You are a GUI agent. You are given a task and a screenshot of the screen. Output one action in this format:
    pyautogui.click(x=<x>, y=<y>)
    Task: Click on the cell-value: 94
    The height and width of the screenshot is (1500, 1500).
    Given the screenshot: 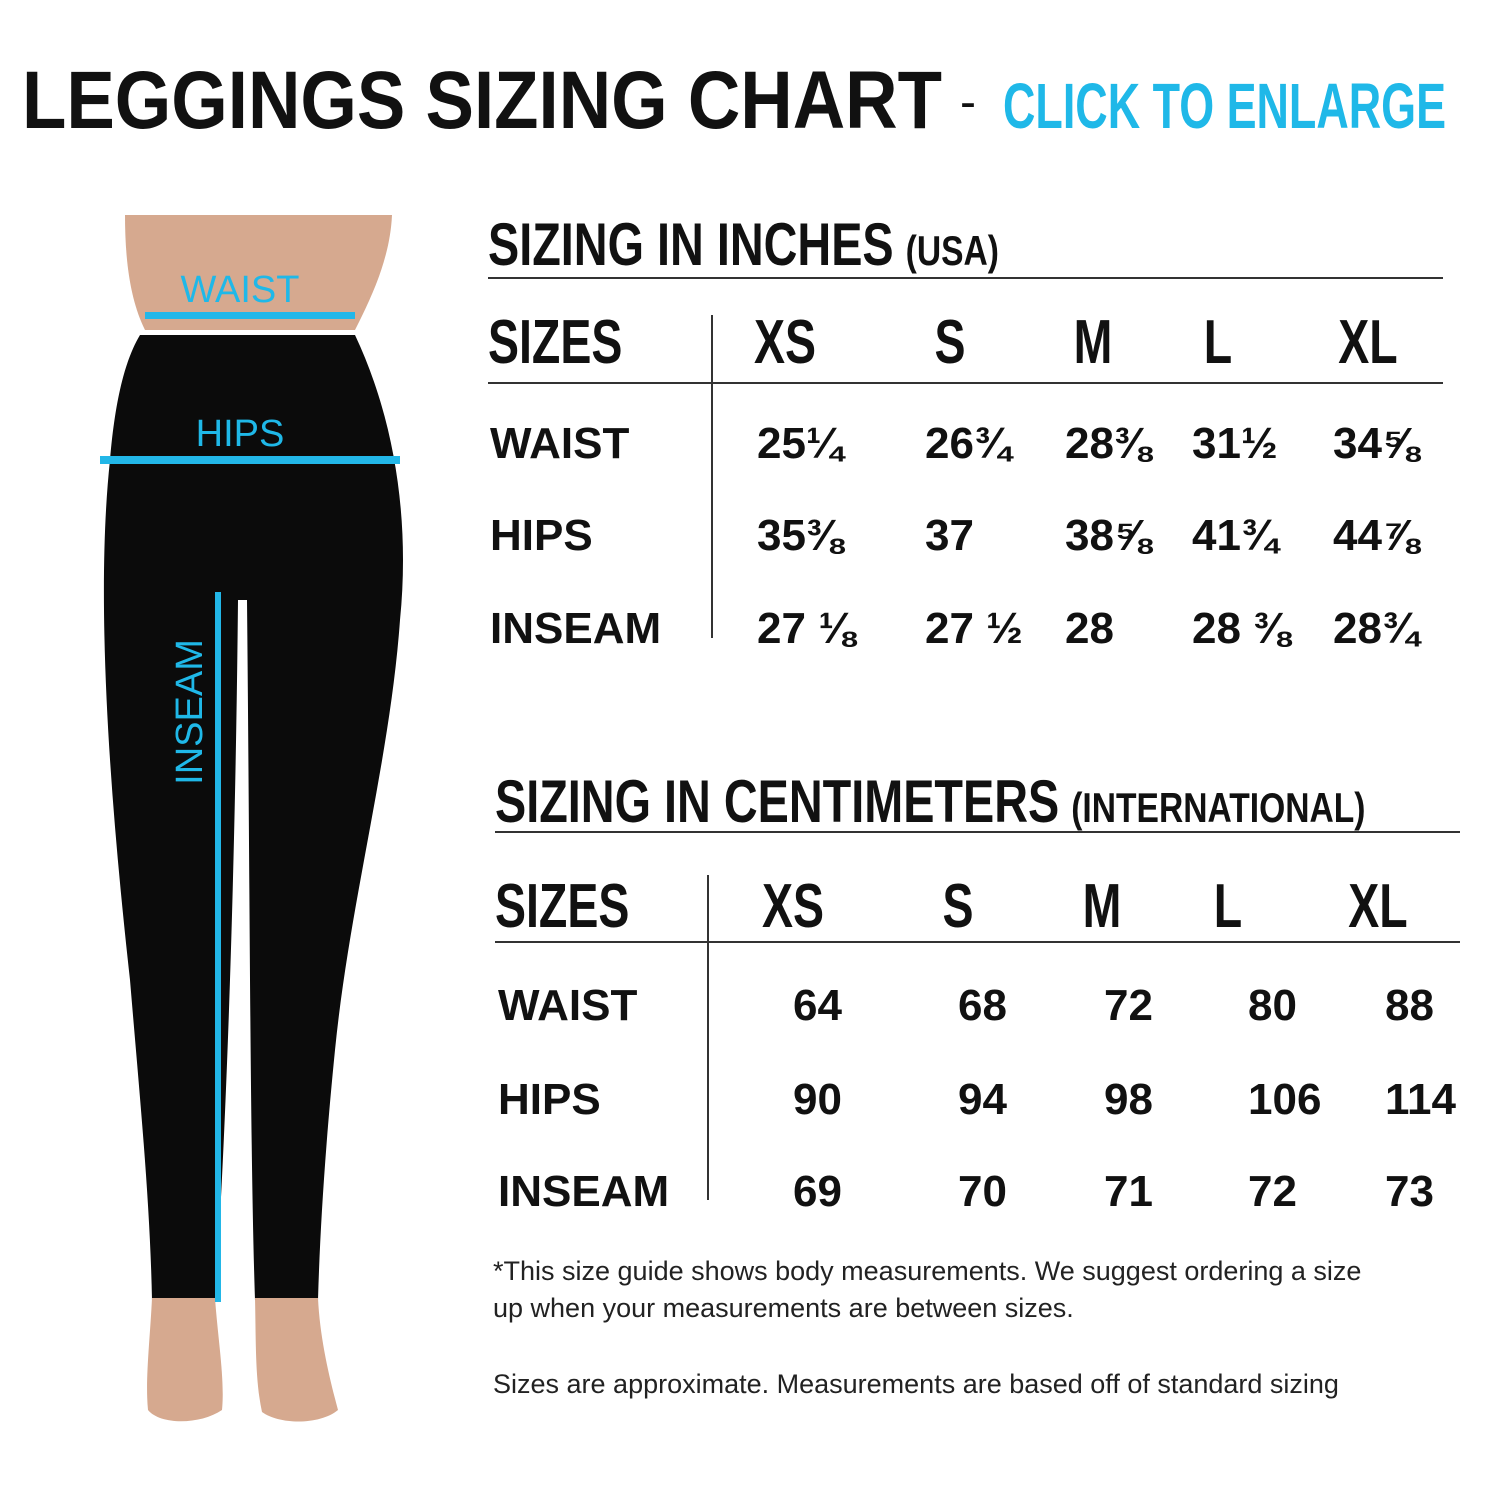 What is the action you would take?
    pyautogui.click(x=982, y=1099)
    